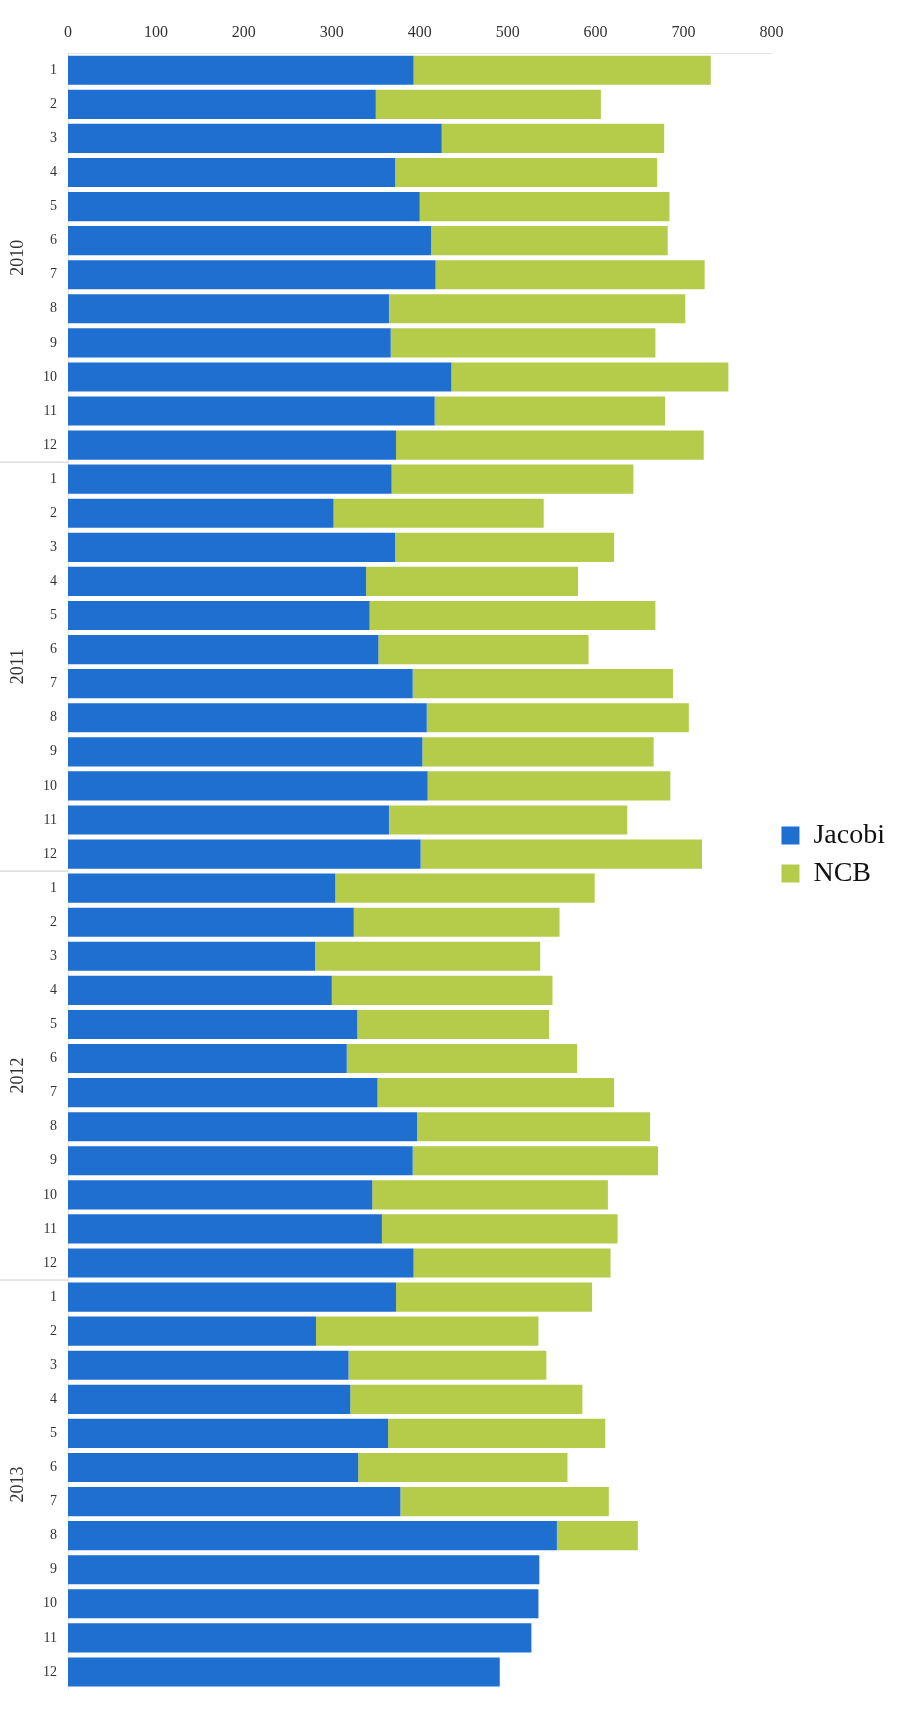  Describe the element at coordinates (68, 31) in the screenshot. I see `x-tick-label: 0` at that location.